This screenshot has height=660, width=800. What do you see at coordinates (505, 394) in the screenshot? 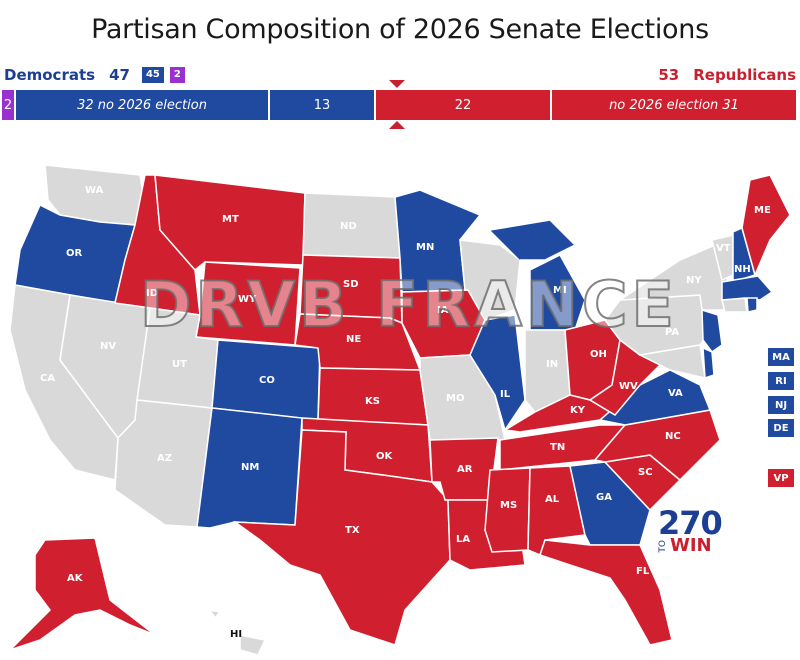
I see `svg-text: IL` at bounding box center [505, 394].